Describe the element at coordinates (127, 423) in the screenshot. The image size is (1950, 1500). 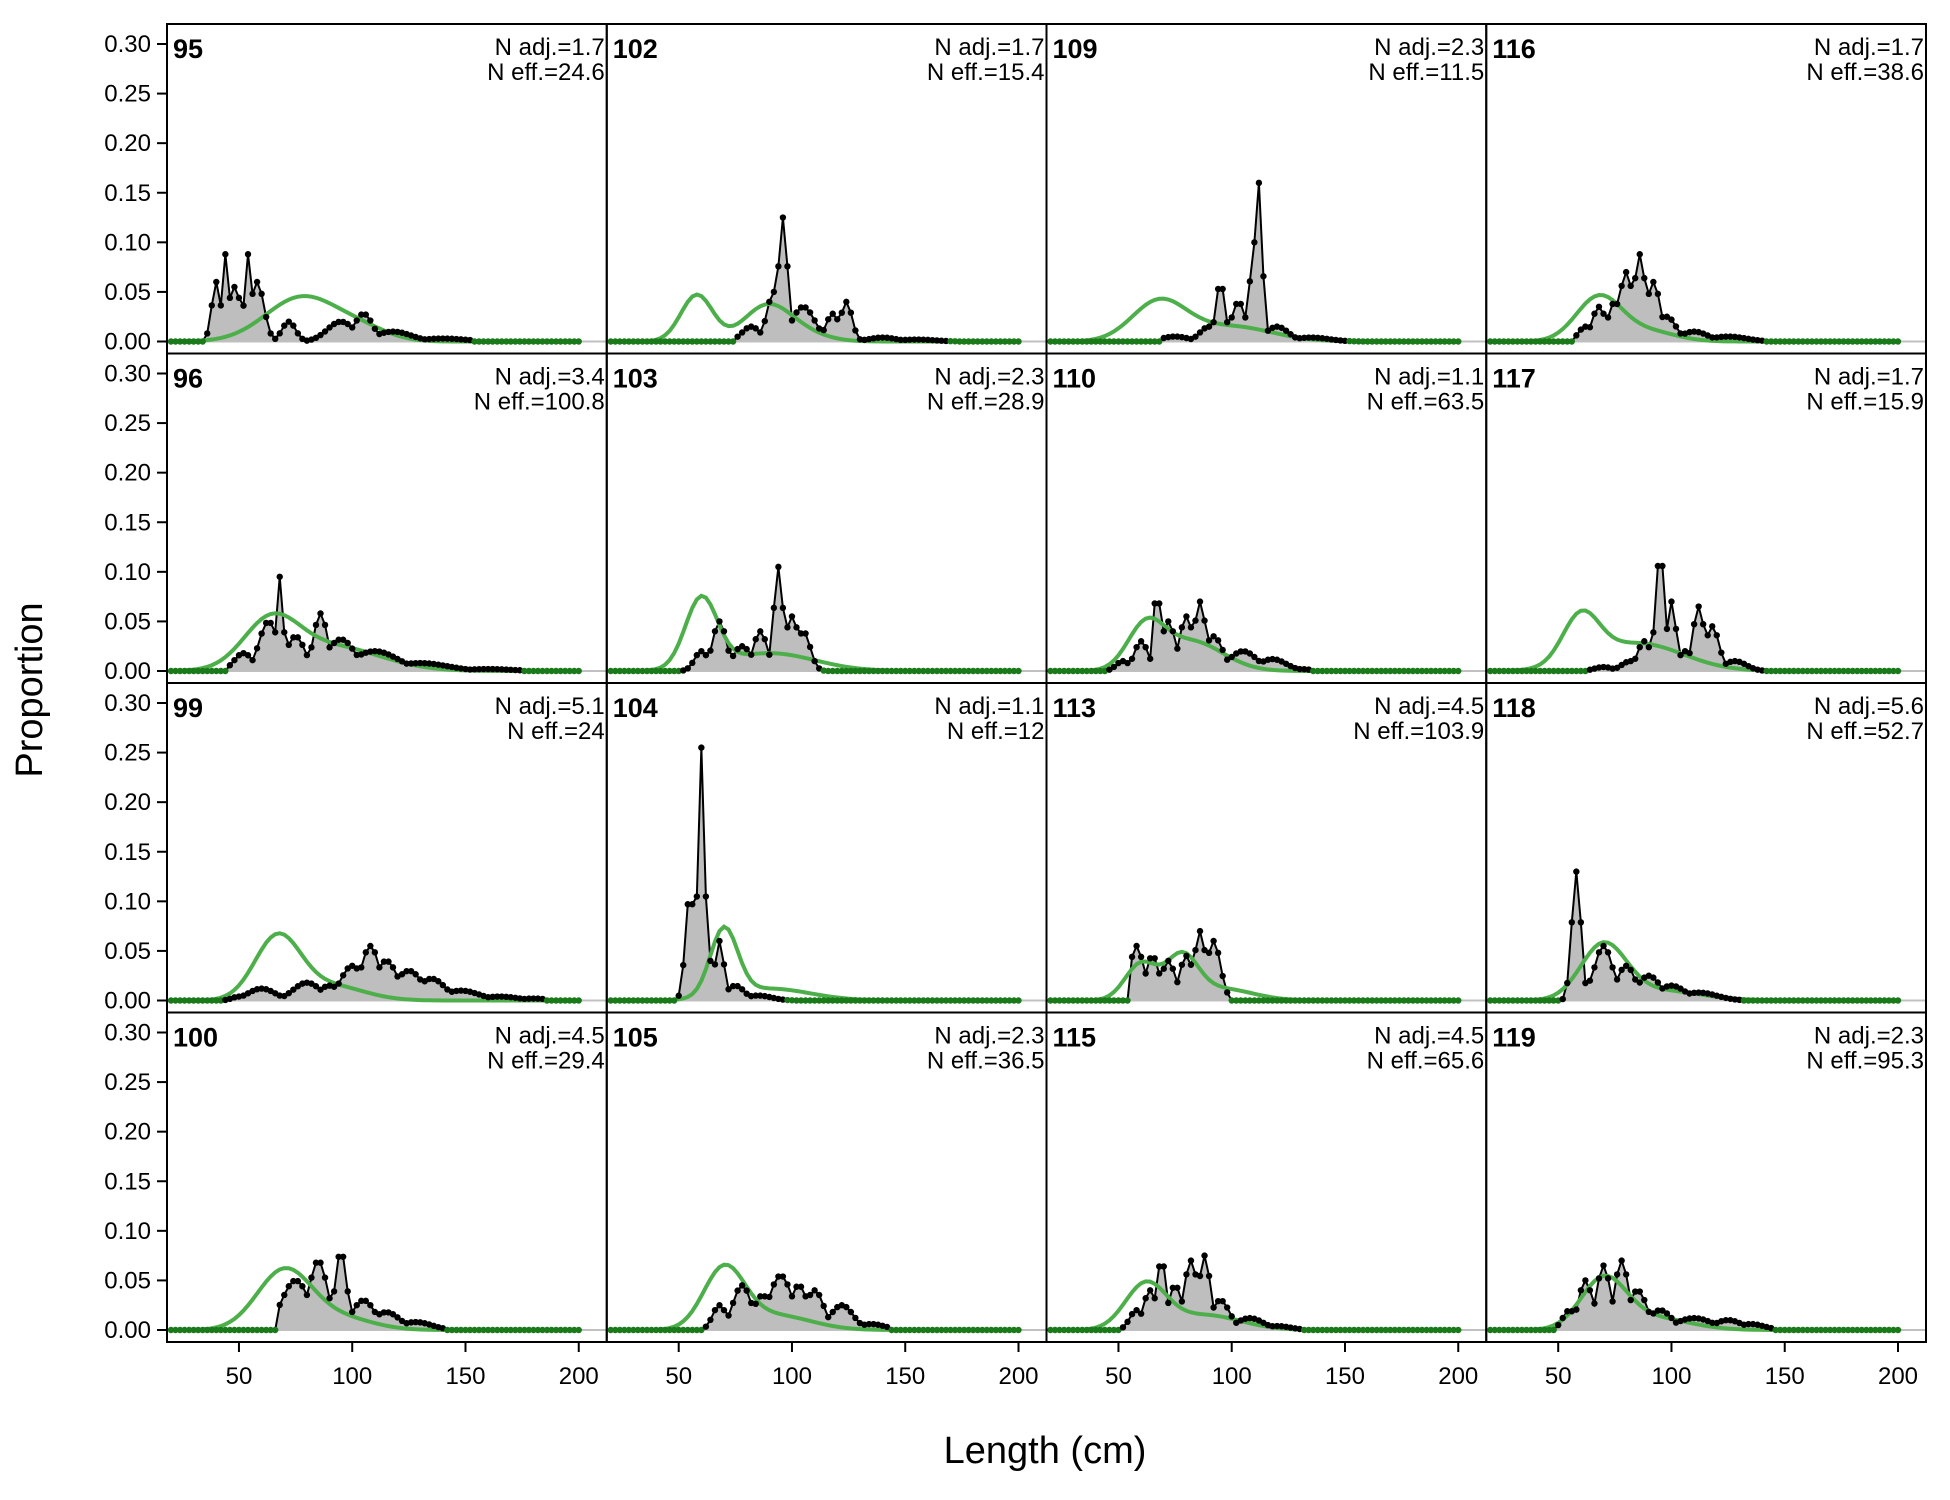
I see `y-tick-label: 0.25` at that location.